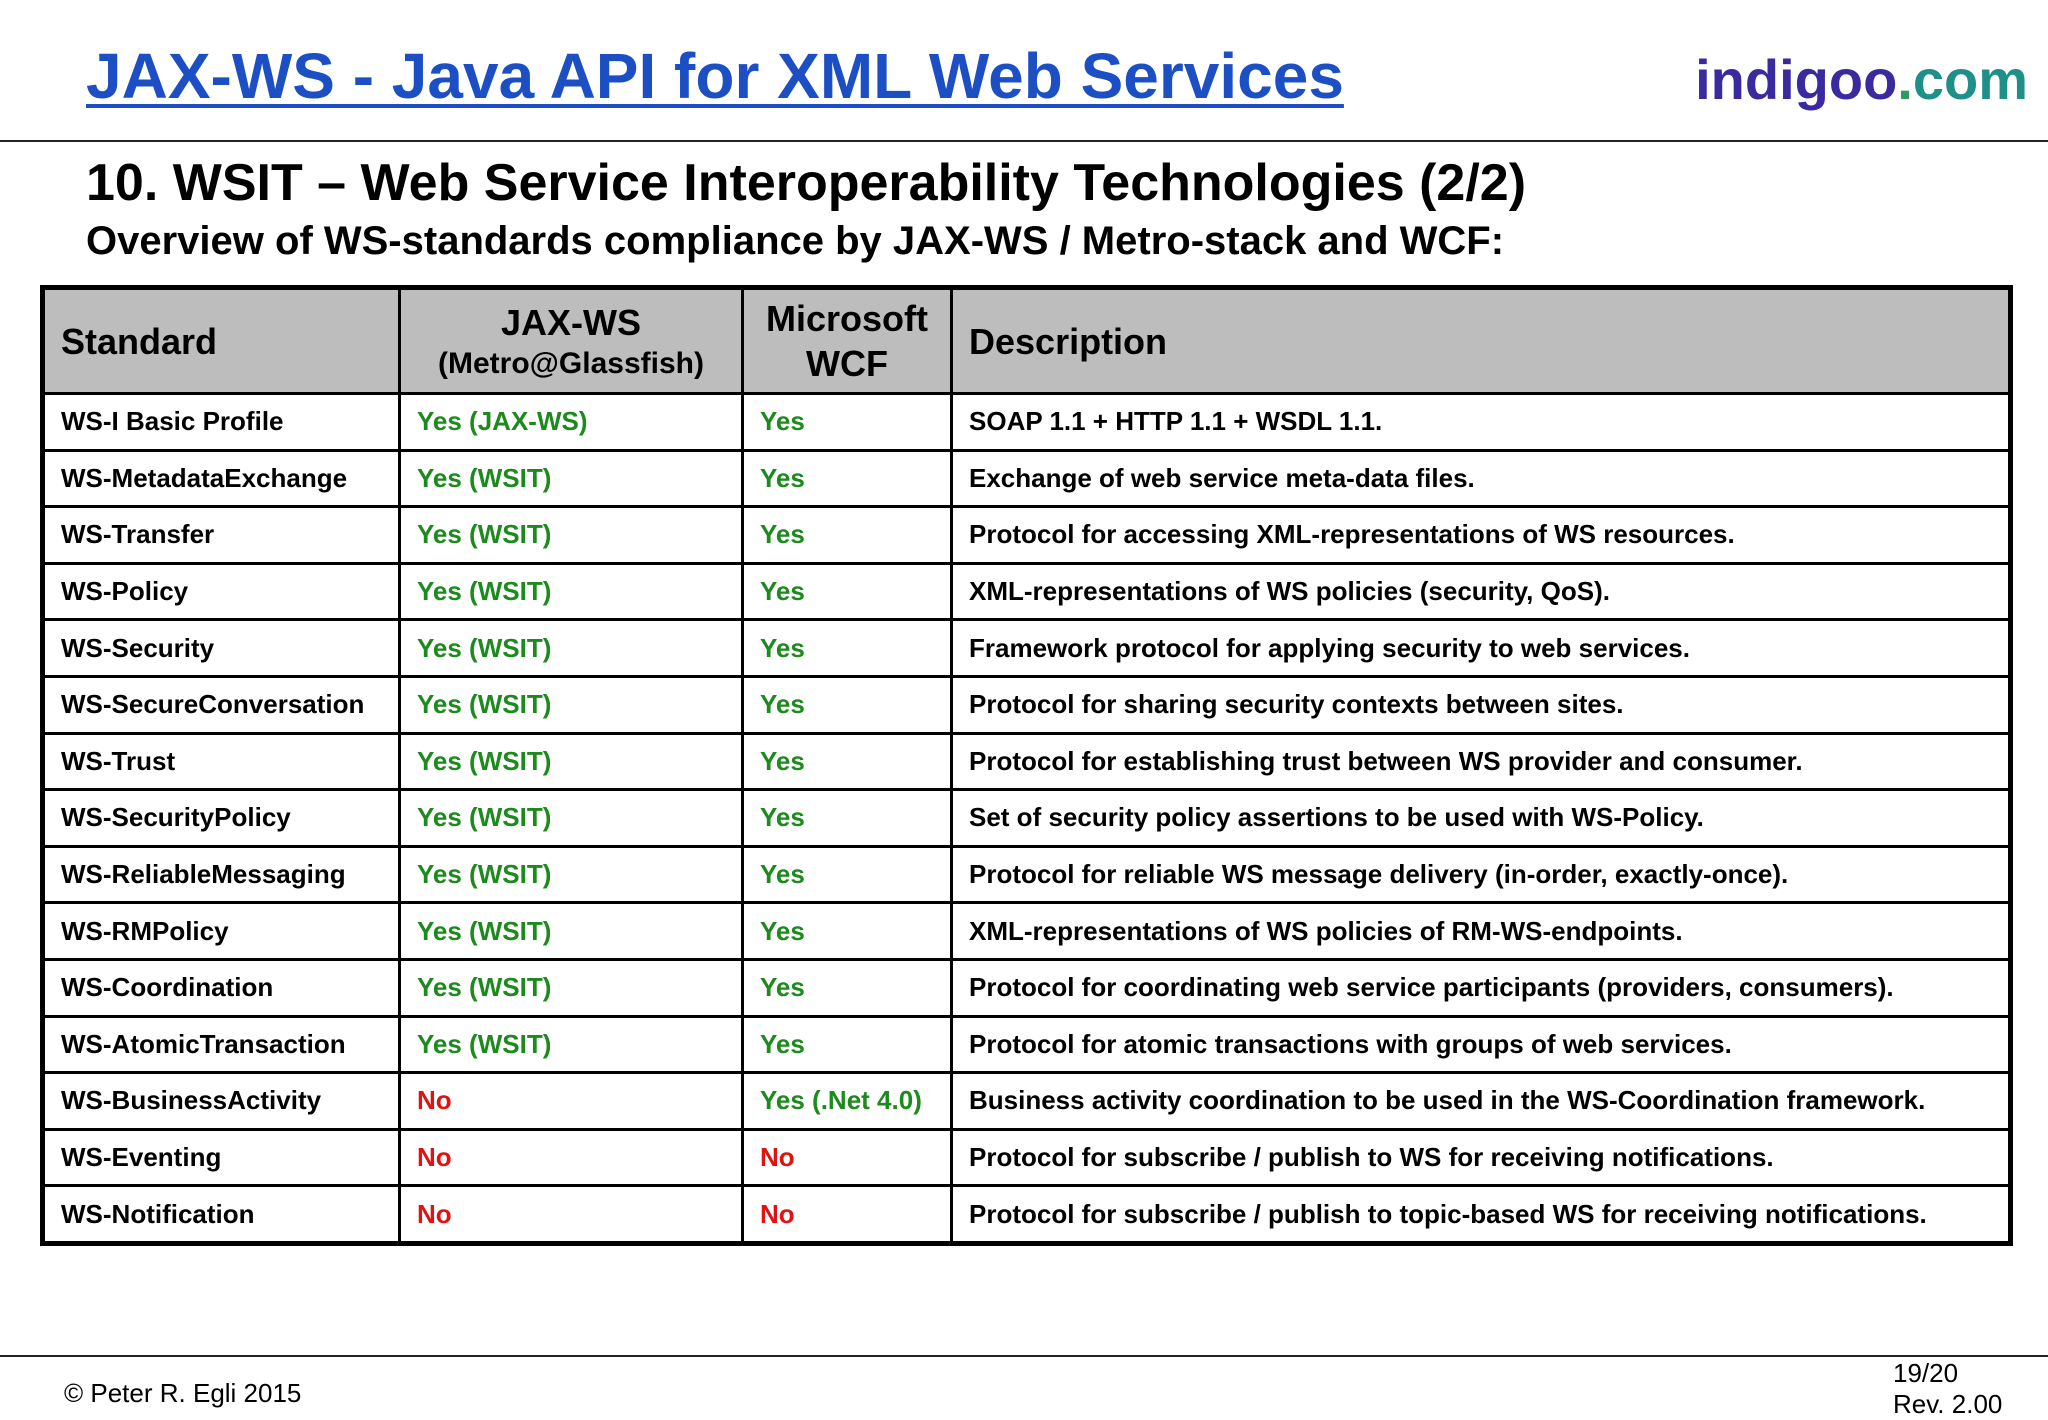 Image resolution: width=2048 pixels, height=1420 pixels. What do you see at coordinates (570, 322) in the screenshot?
I see `header-jaxws-line1: JAX-WS` at bounding box center [570, 322].